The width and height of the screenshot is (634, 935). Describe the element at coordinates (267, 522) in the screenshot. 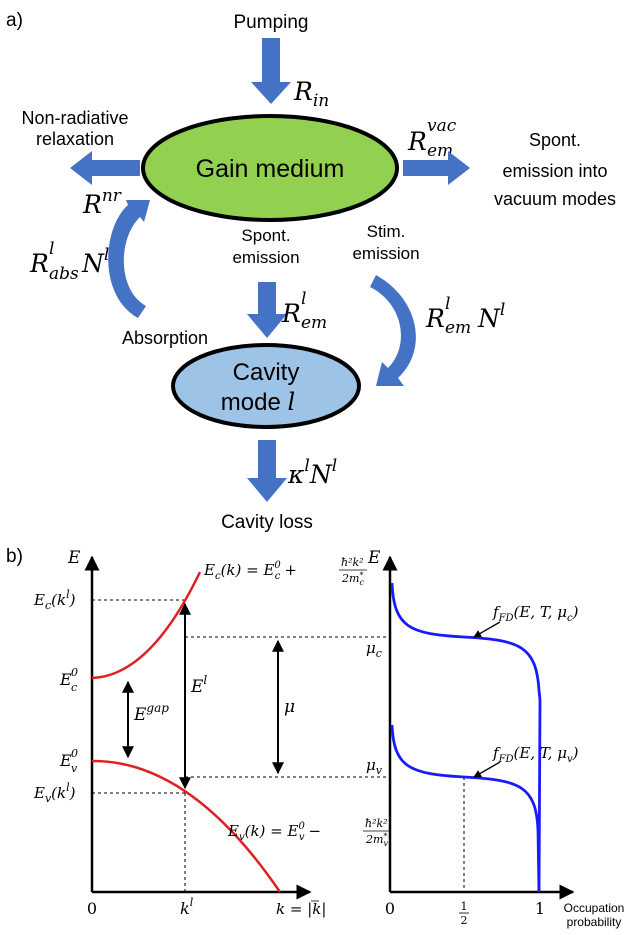

I see `cavity-loss-label: Cavity loss` at that location.